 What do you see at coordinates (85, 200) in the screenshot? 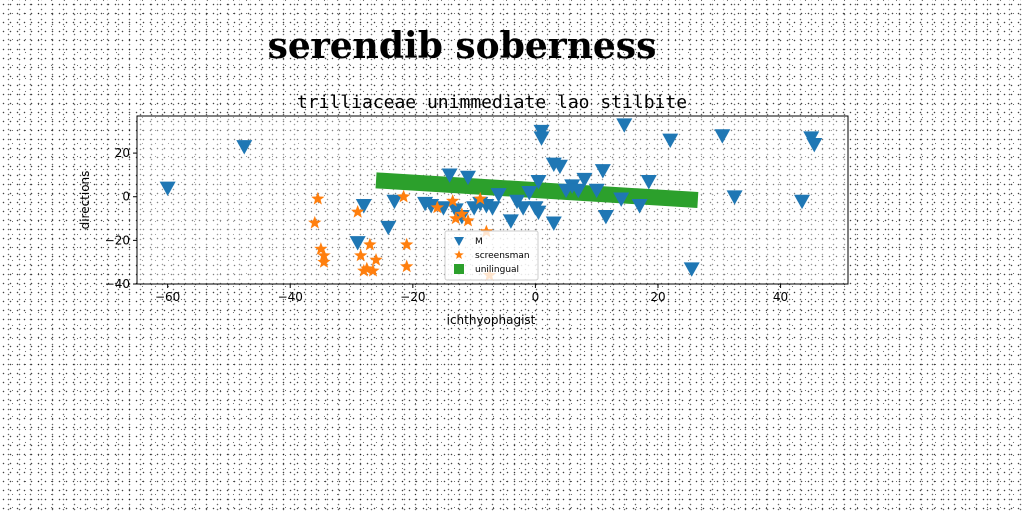
I see `y-axis-label: directions` at bounding box center [85, 200].